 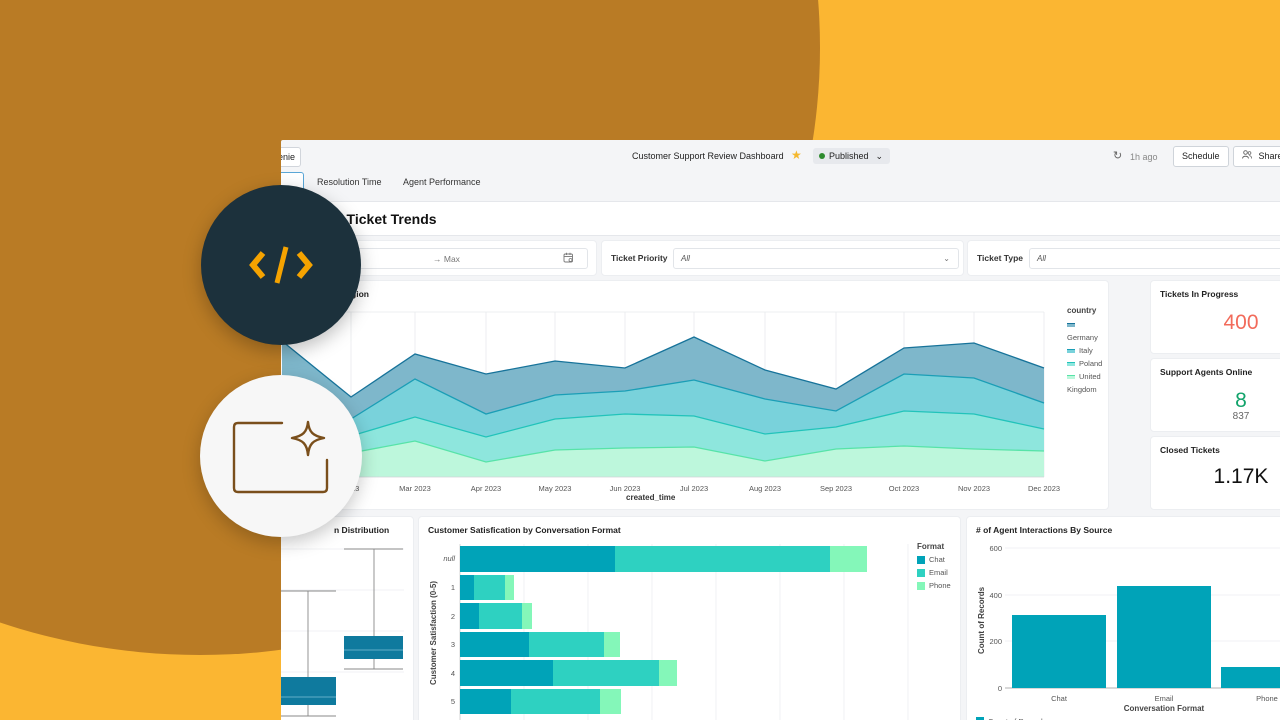 What do you see at coordinates (1241, 322) in the screenshot?
I see `kpi-value: 400` at bounding box center [1241, 322].